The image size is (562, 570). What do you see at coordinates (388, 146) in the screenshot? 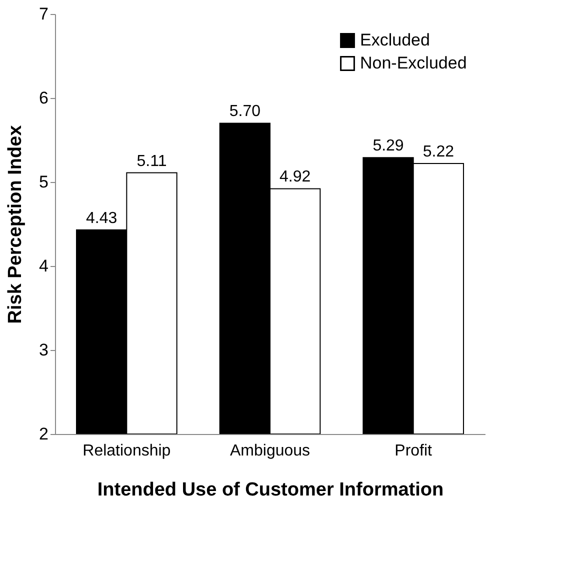
I see `data-label: 5.29` at bounding box center [388, 146].